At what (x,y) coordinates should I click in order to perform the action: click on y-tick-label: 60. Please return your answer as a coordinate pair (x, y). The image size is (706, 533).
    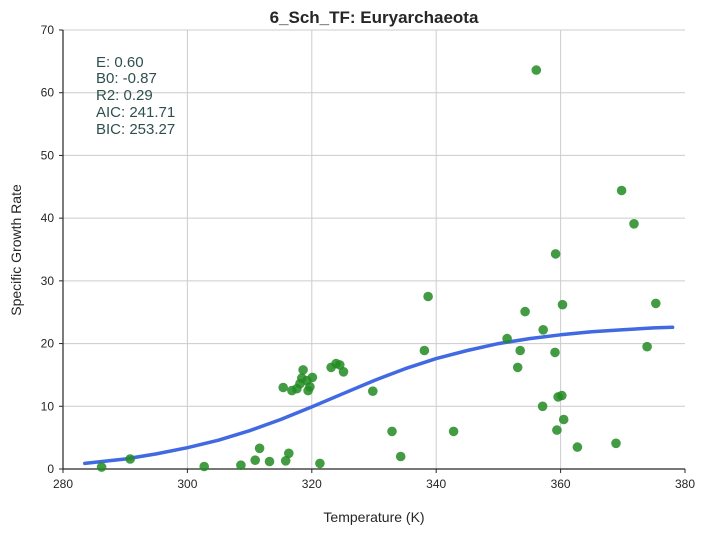
    Looking at the image, I should click on (48, 93).